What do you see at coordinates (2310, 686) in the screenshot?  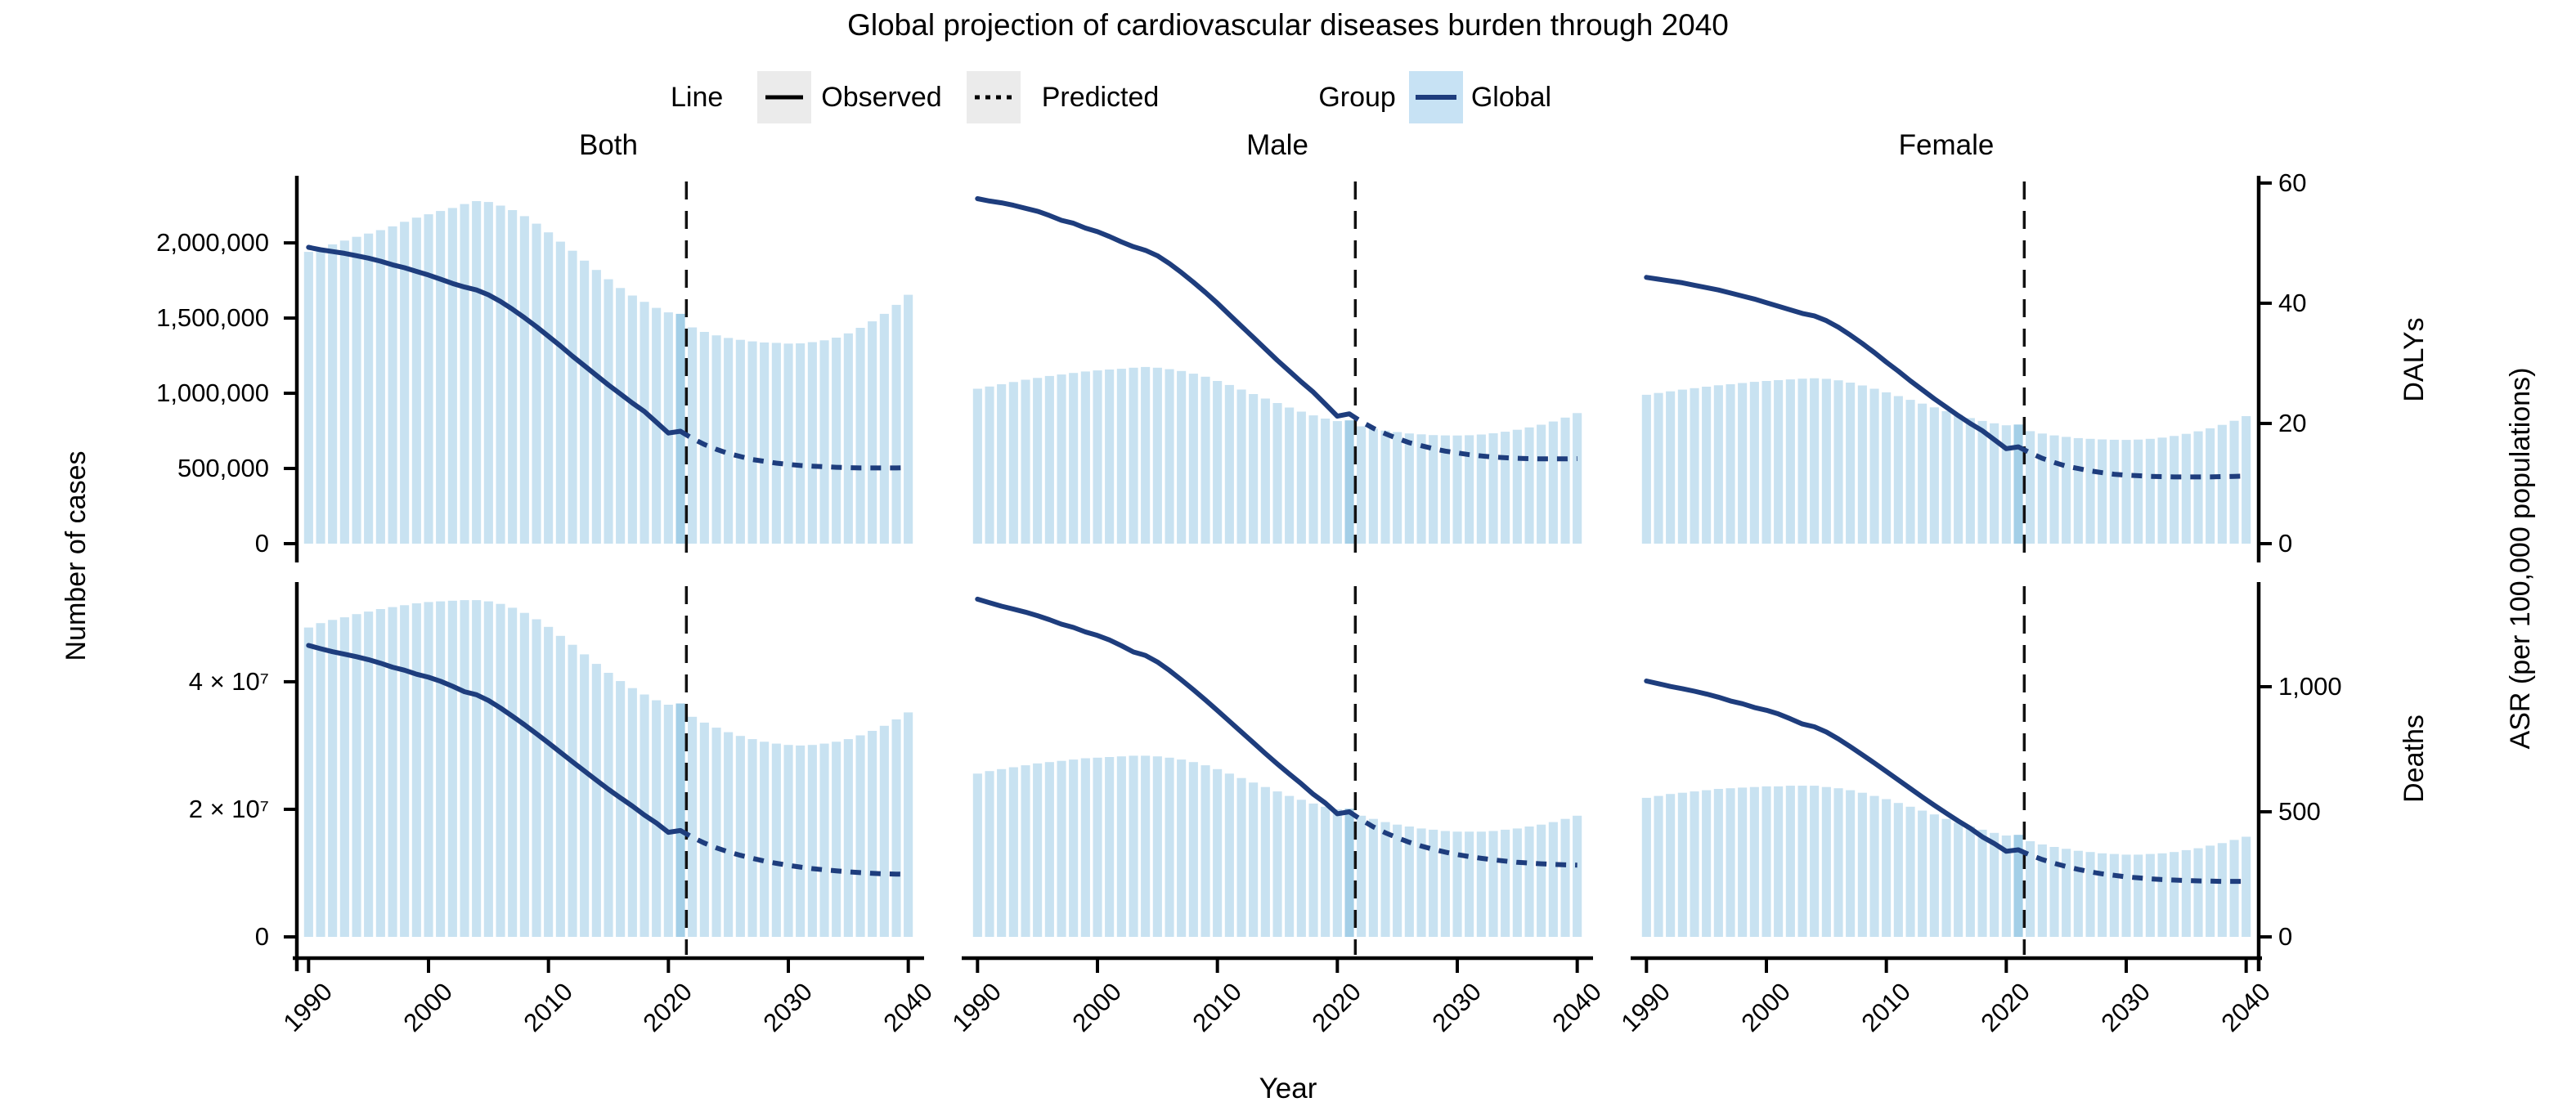 I see `y-tick-label: 1,000` at bounding box center [2310, 686].